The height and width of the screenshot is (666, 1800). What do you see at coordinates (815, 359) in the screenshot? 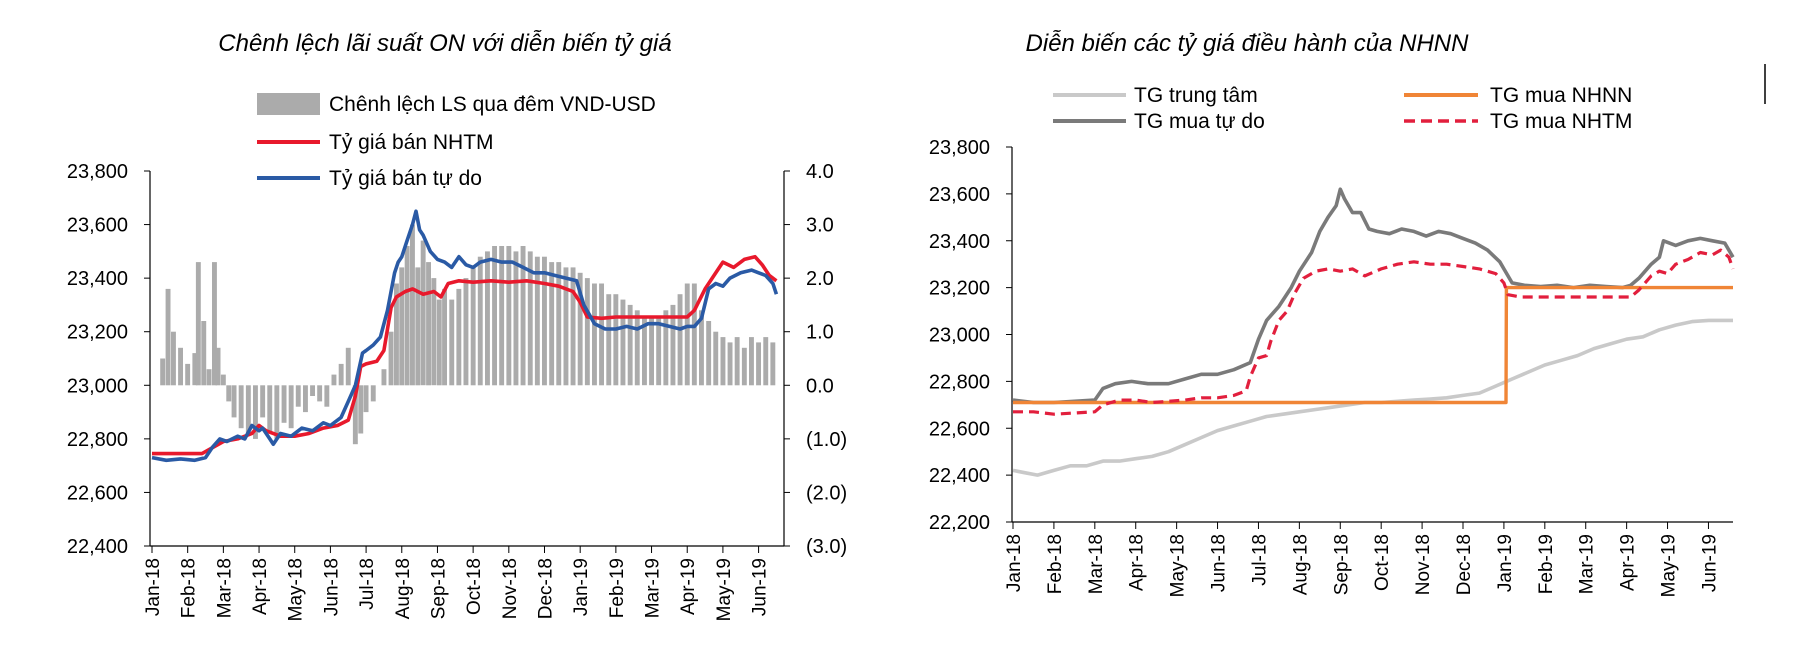
I see `right-y-ticks: (3.0) (2.0) (1.0) 0.0 1.0 2.0 3.0 4.0` at bounding box center [815, 359].